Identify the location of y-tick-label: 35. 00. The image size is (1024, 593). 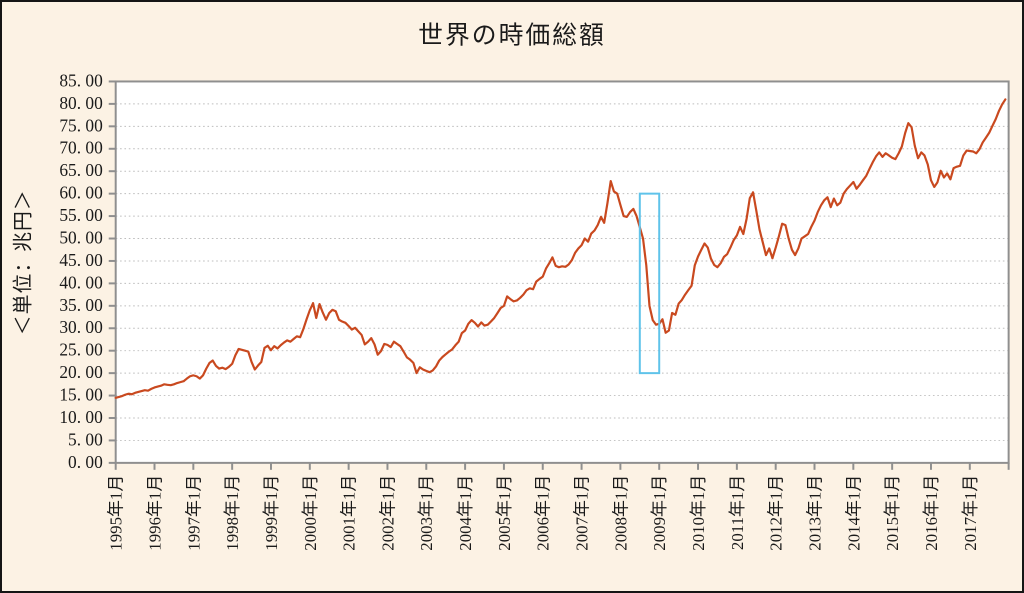
(81, 305).